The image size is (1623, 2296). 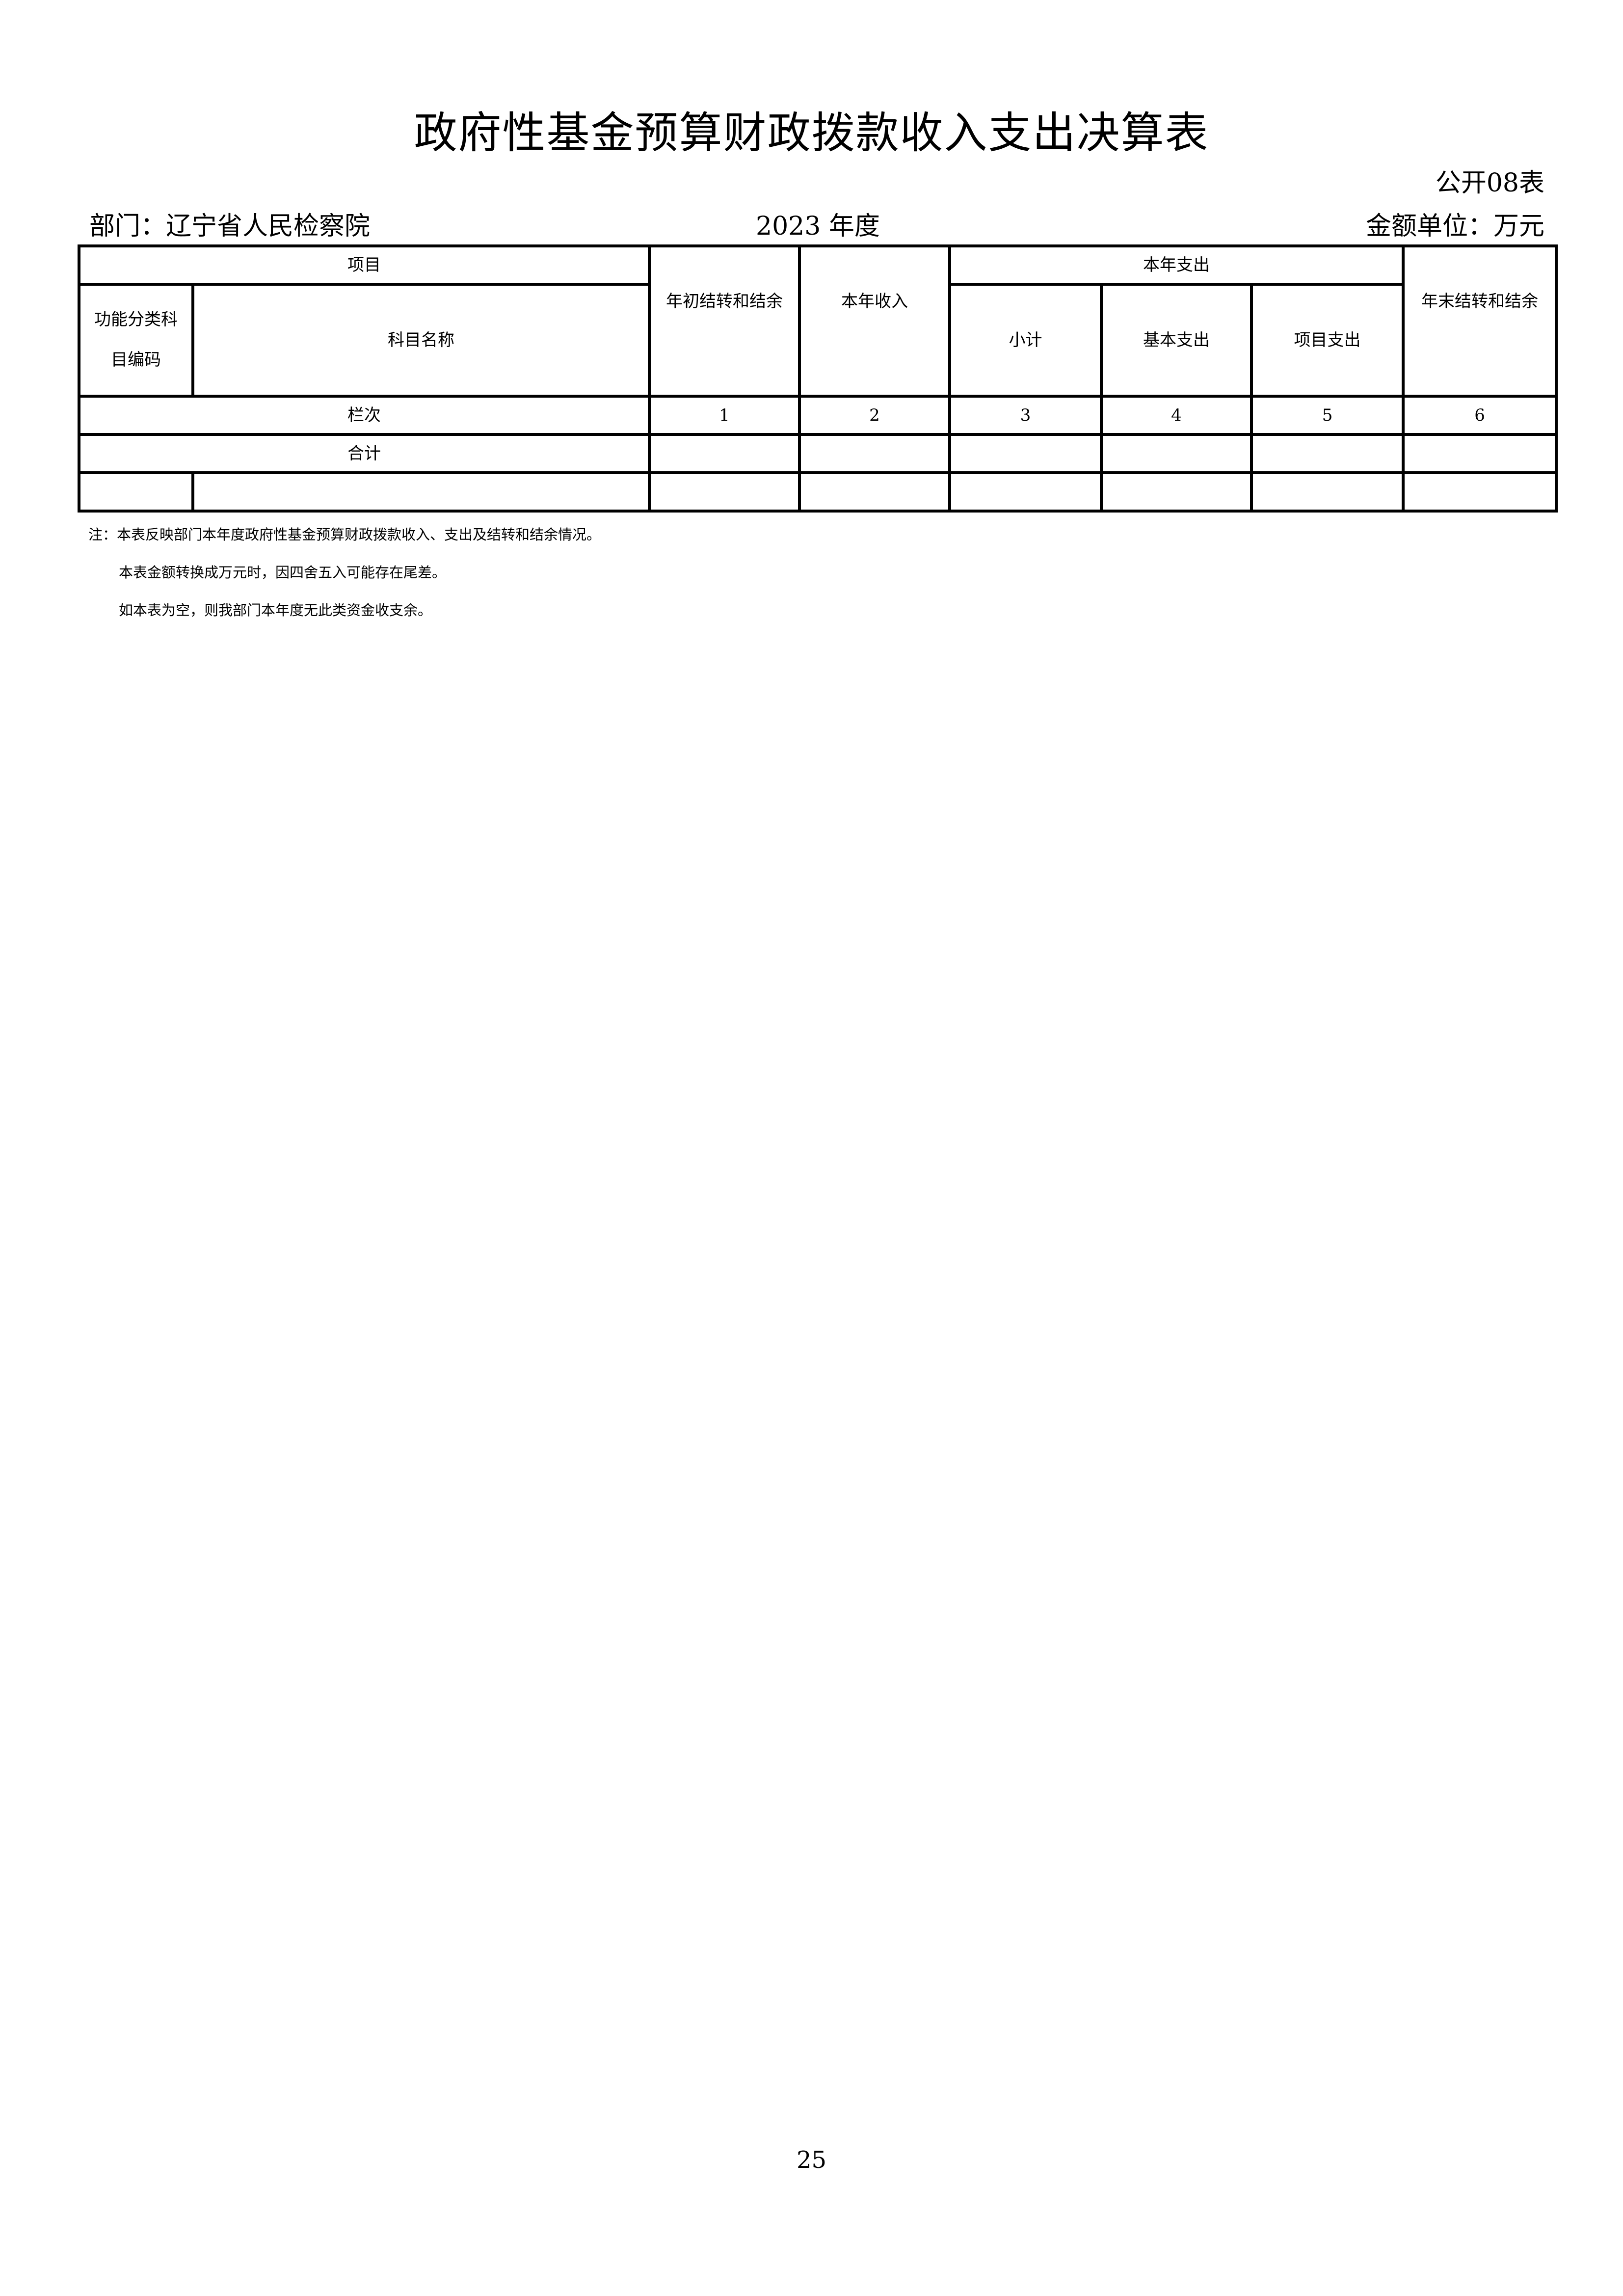 I want to click on header-name: 科目名称, so click(x=421, y=340).